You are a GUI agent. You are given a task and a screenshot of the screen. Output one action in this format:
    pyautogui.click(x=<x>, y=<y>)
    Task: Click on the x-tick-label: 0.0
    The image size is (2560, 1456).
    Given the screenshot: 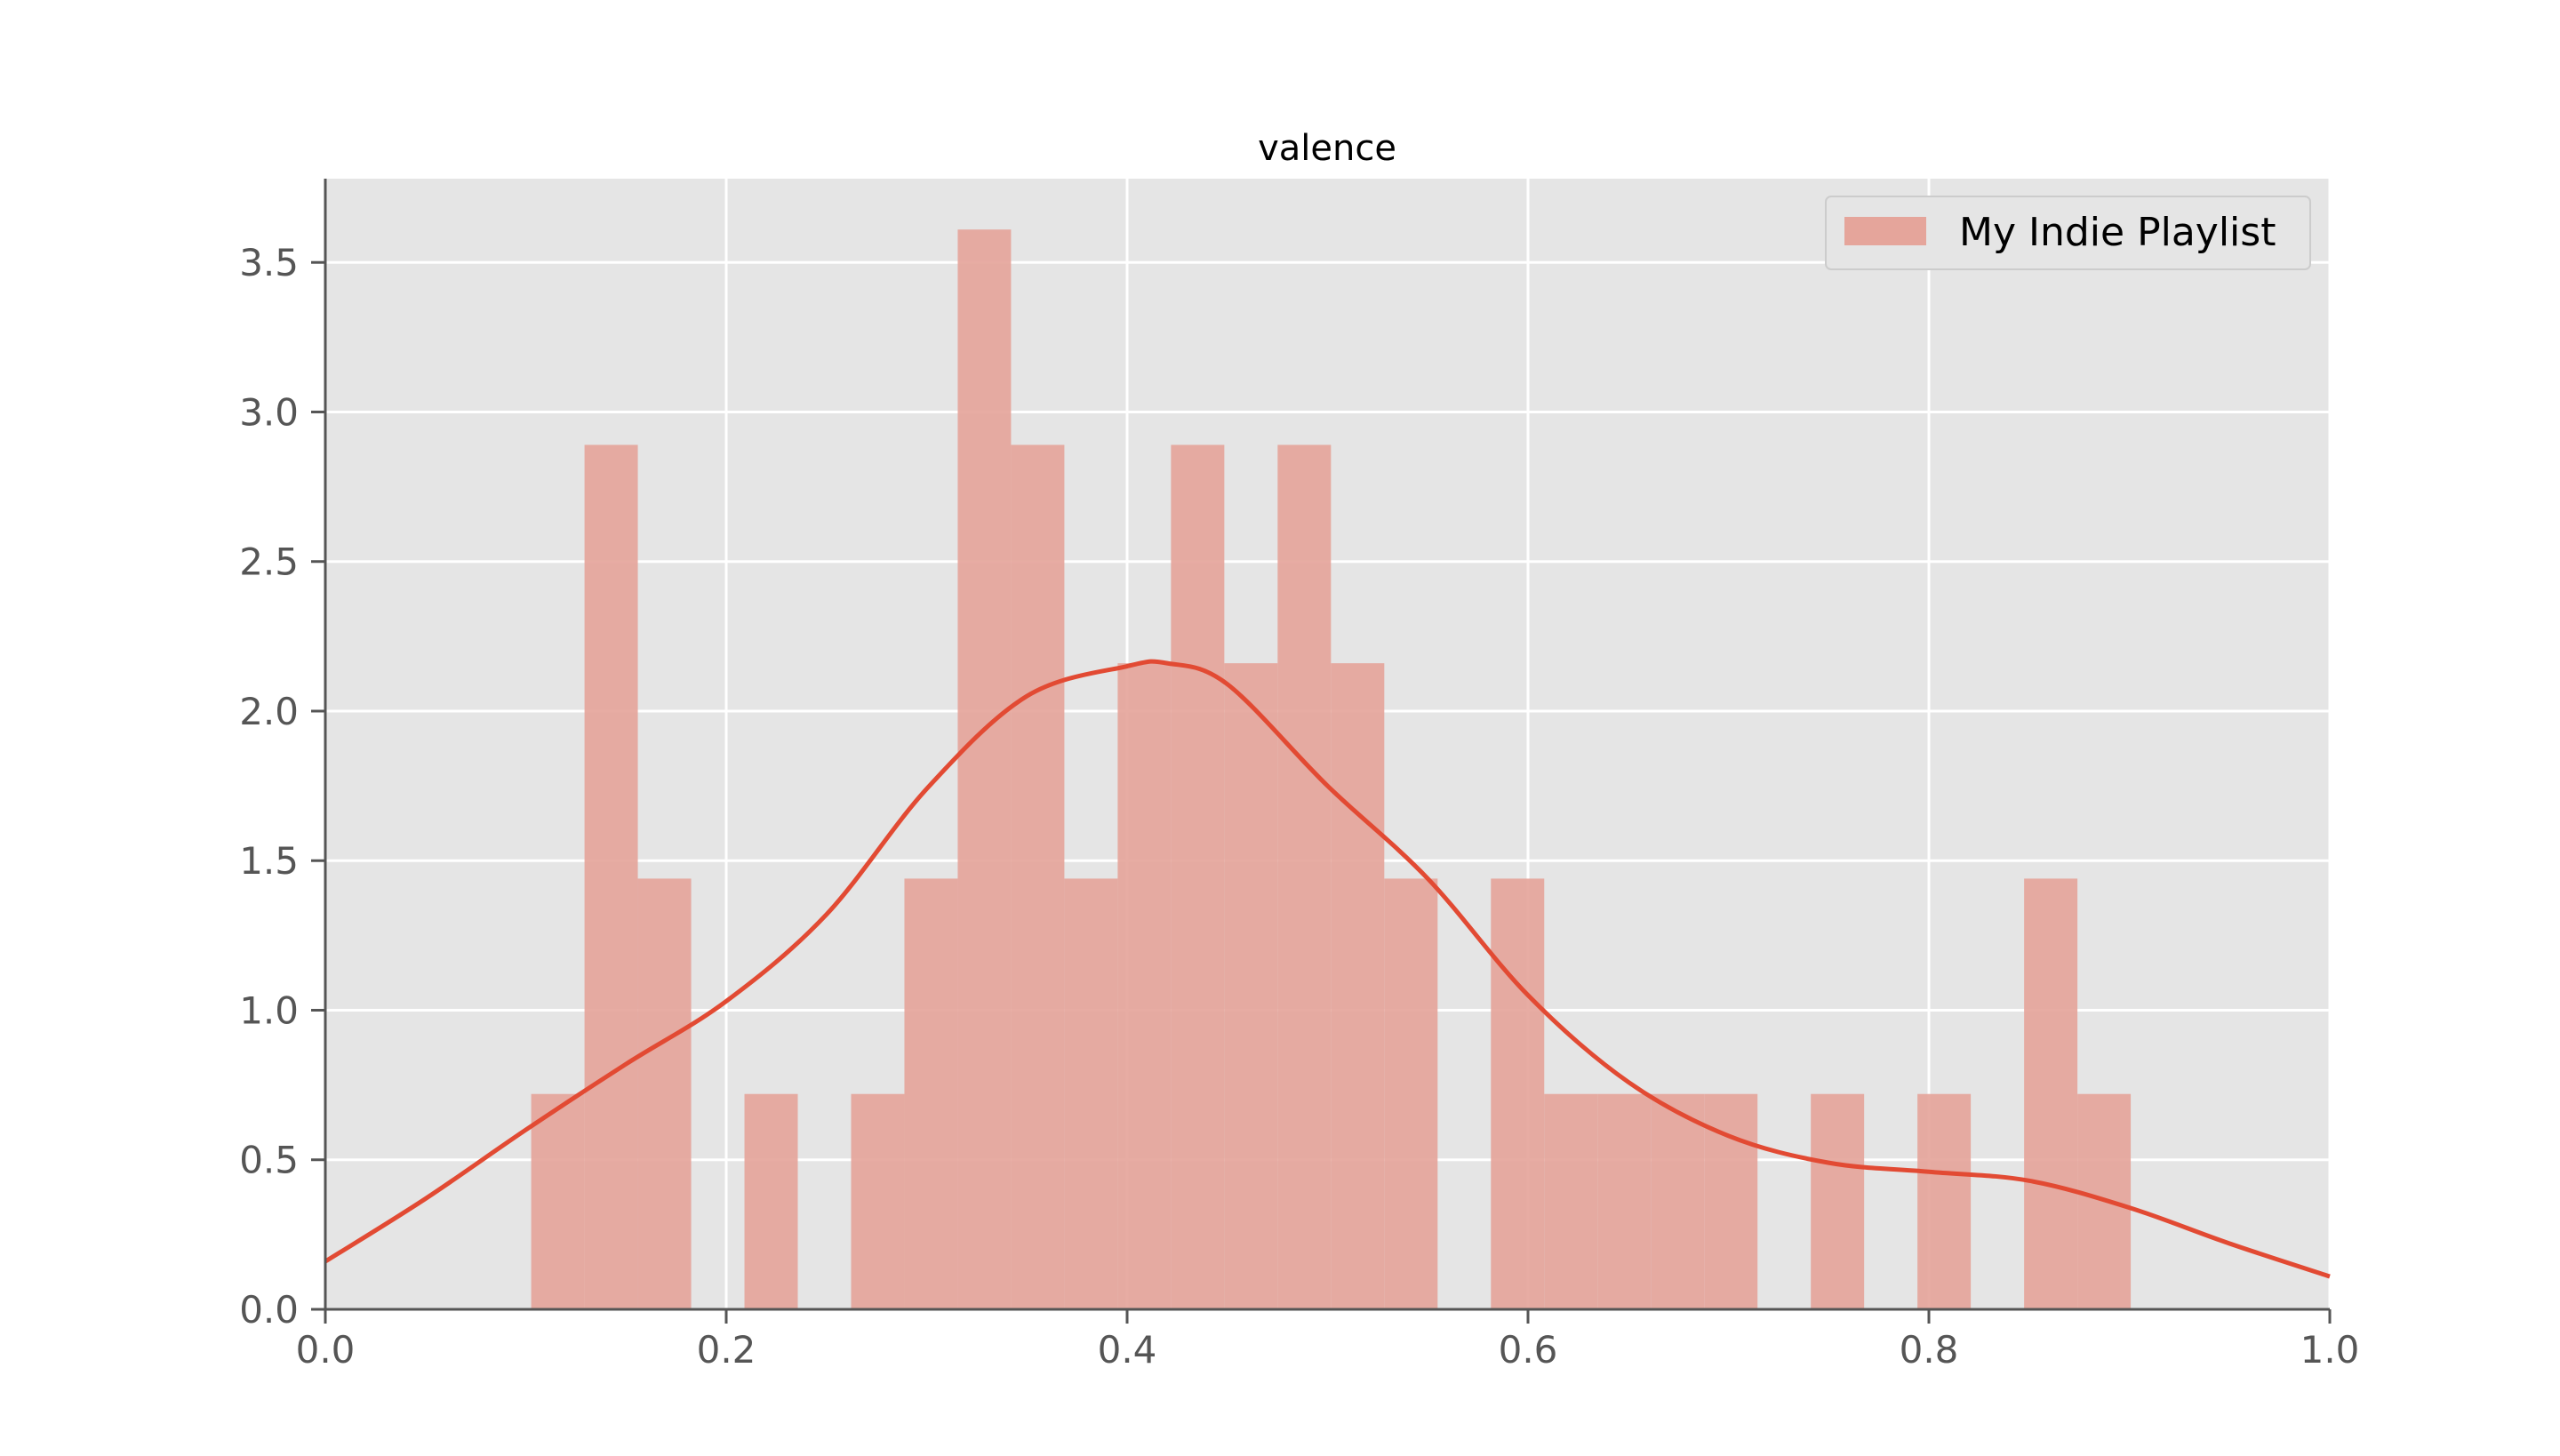 What is the action you would take?
    pyautogui.click(x=326, y=1350)
    